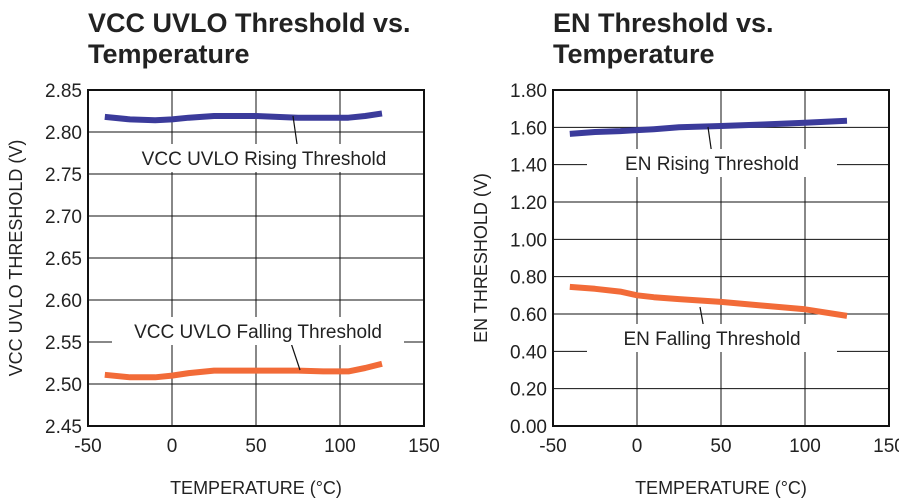  I want to click on chart-title-right: EN Threshold vs. Temperature, so click(663, 38).